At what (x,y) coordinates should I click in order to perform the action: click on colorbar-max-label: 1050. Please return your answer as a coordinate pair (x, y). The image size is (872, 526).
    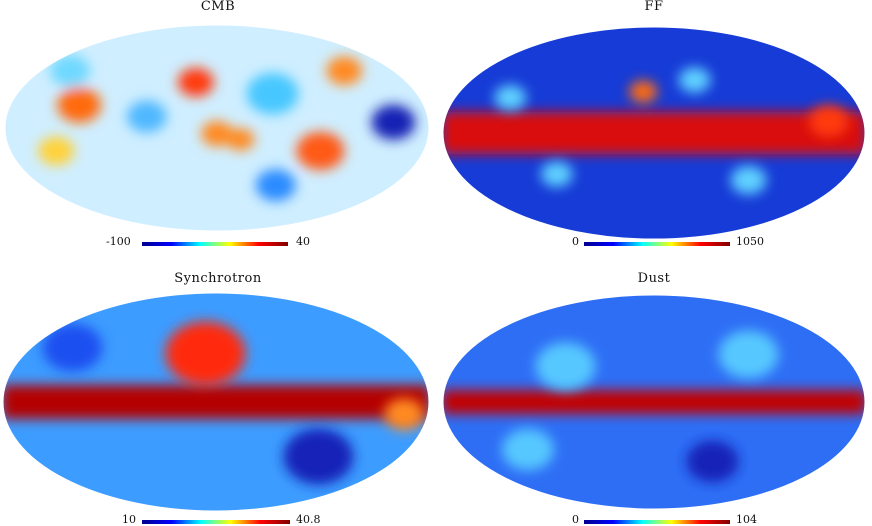
    Looking at the image, I should click on (750, 241).